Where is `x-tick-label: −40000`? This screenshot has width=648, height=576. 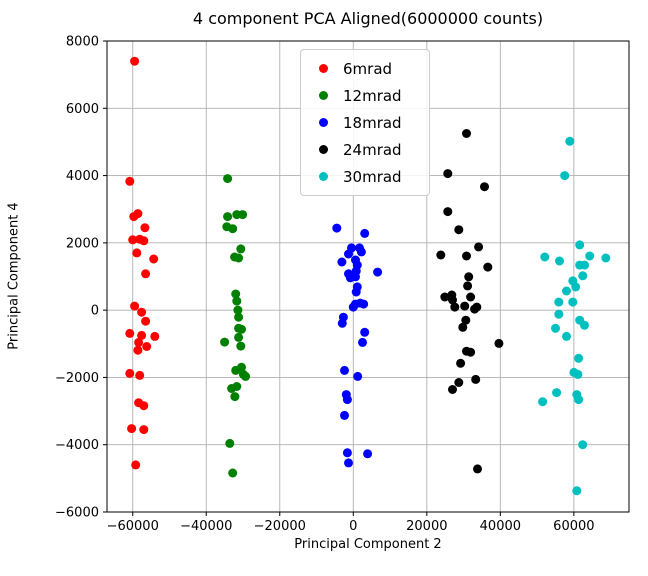
x-tick-label: −40000 is located at coordinates (206, 526).